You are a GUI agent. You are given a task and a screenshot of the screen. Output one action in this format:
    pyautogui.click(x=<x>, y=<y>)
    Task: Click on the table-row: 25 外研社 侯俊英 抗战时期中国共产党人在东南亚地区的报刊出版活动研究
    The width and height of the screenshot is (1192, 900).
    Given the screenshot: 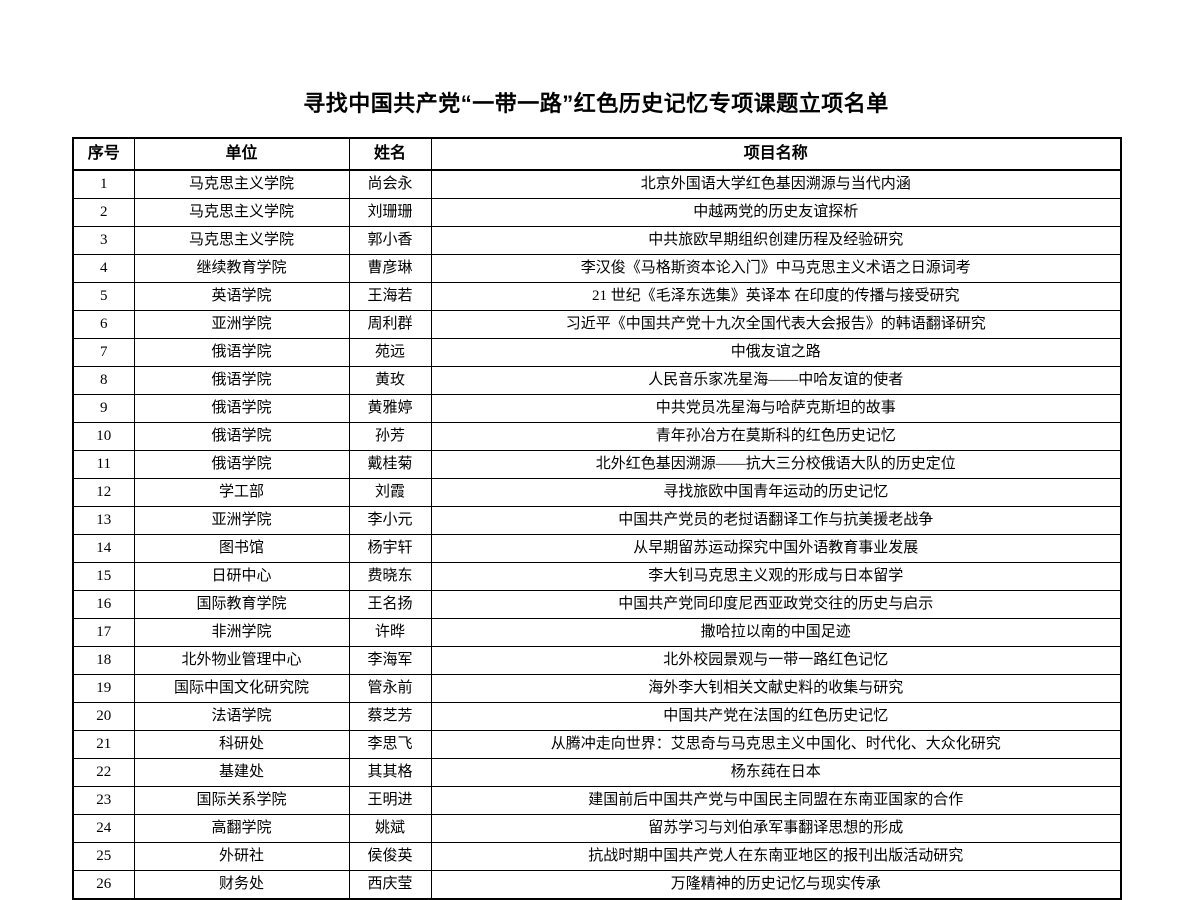 What is the action you would take?
    pyautogui.click(x=597, y=856)
    